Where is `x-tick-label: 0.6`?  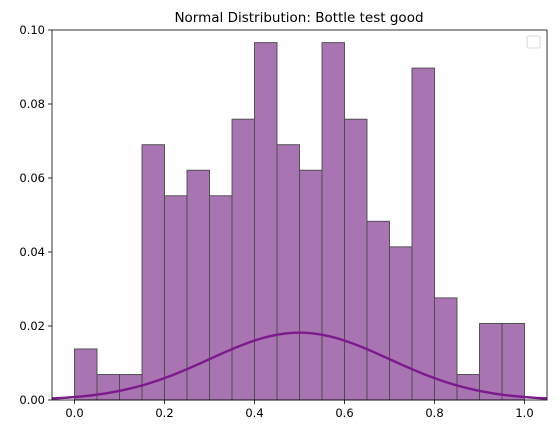 x-tick-label: 0.6 is located at coordinates (344, 413).